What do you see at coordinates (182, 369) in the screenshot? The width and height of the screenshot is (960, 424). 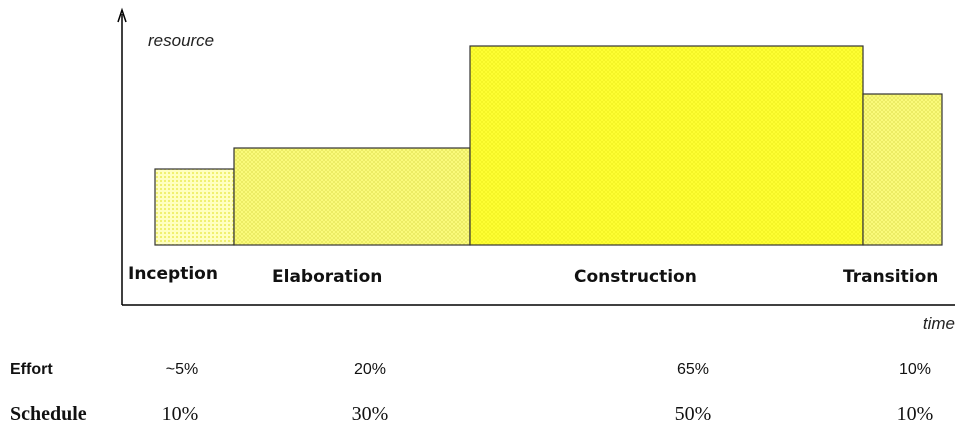 I see `effort-value: ~5%` at bounding box center [182, 369].